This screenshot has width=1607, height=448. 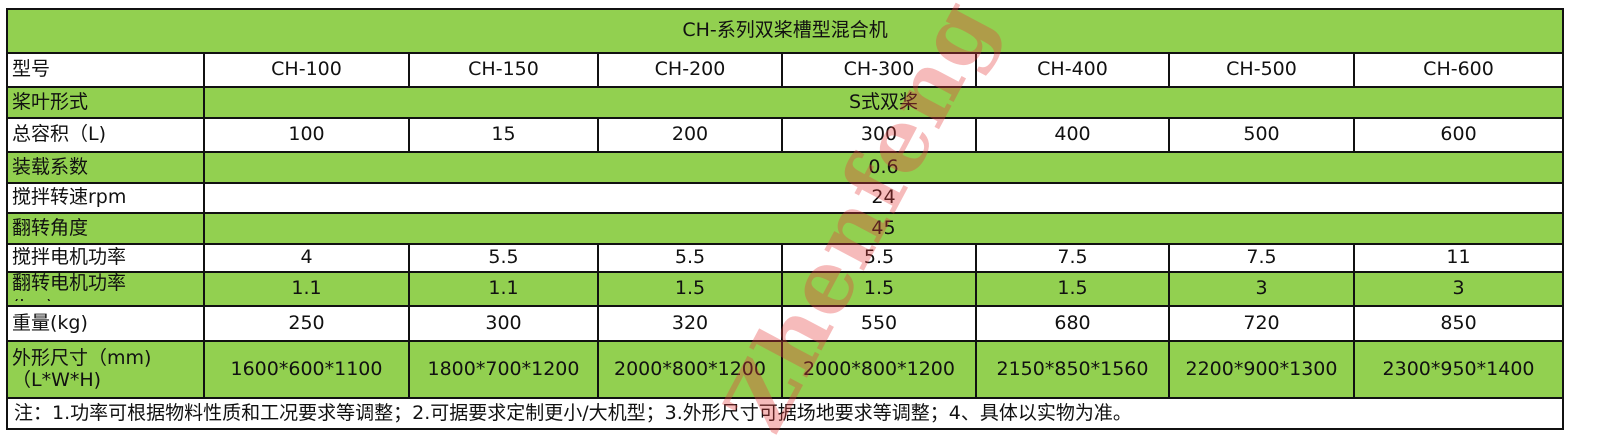 What do you see at coordinates (1458, 70) in the screenshot?
I see `model-cell: CH-600` at bounding box center [1458, 70].